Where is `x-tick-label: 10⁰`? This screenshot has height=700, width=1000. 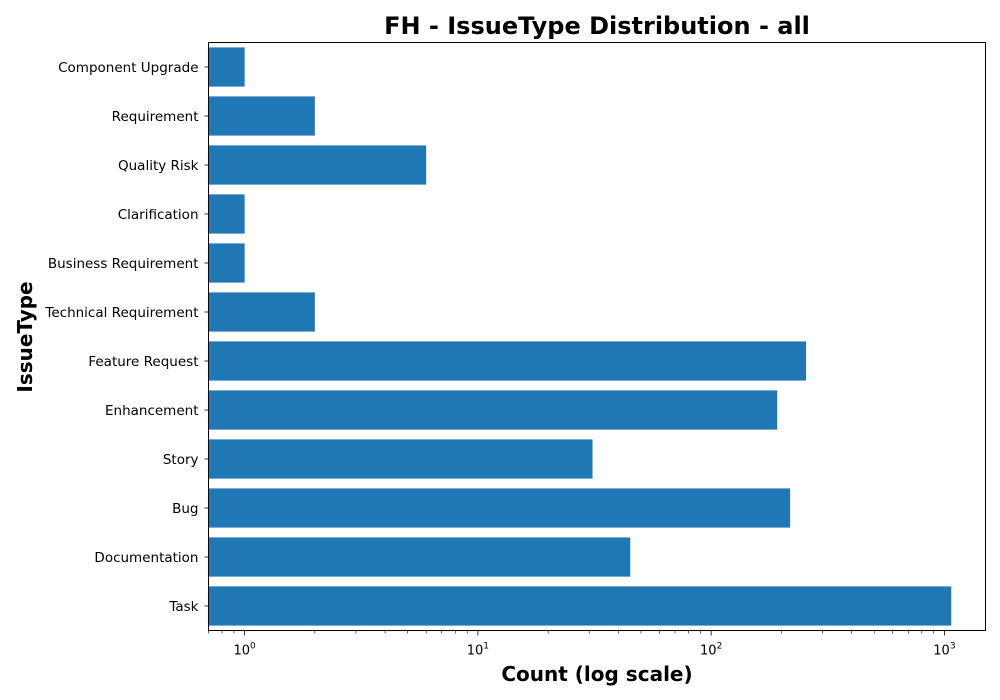 x-tick-label: 10⁰ is located at coordinates (244, 650).